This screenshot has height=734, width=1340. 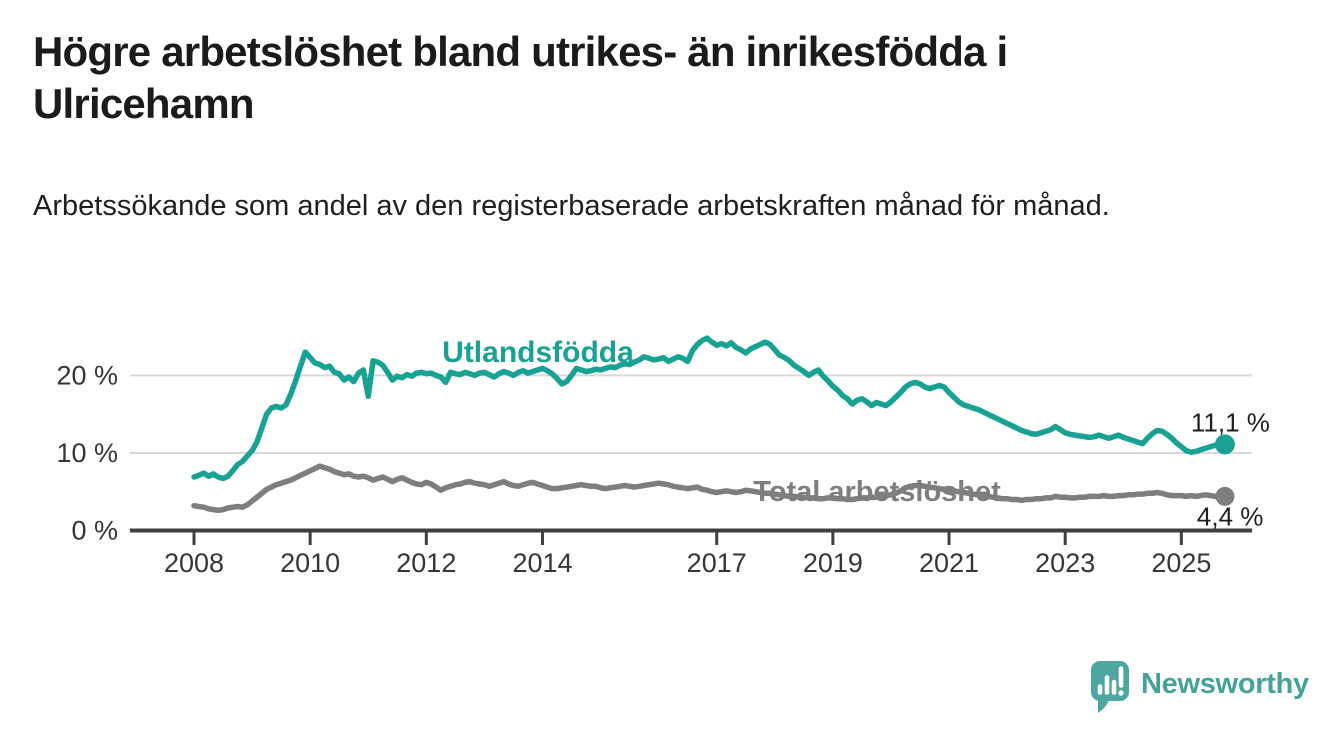 I want to click on bar-chart-speech-bubble-icon, so click(x=1110, y=687).